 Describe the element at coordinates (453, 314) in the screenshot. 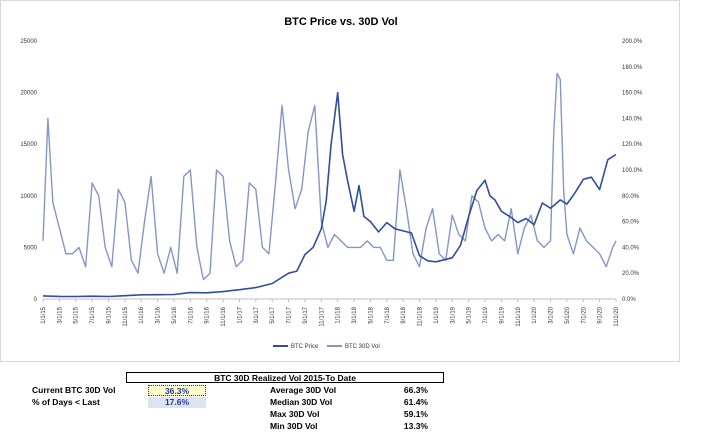

I see `x-tick-label: 3/1/19` at that location.